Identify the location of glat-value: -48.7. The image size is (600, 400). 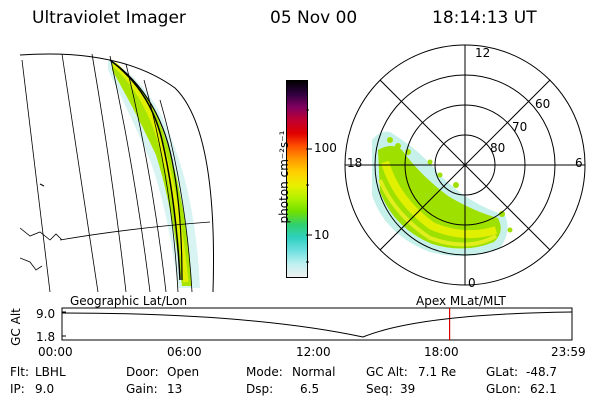
(542, 372).